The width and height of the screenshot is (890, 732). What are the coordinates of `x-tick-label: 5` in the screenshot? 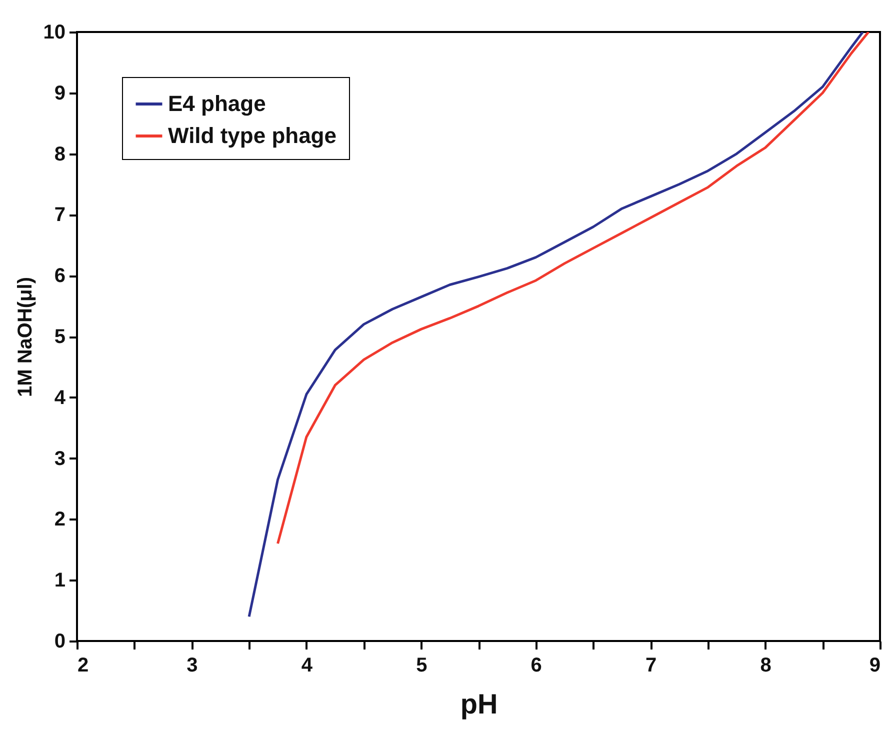 It's located at (422, 665).